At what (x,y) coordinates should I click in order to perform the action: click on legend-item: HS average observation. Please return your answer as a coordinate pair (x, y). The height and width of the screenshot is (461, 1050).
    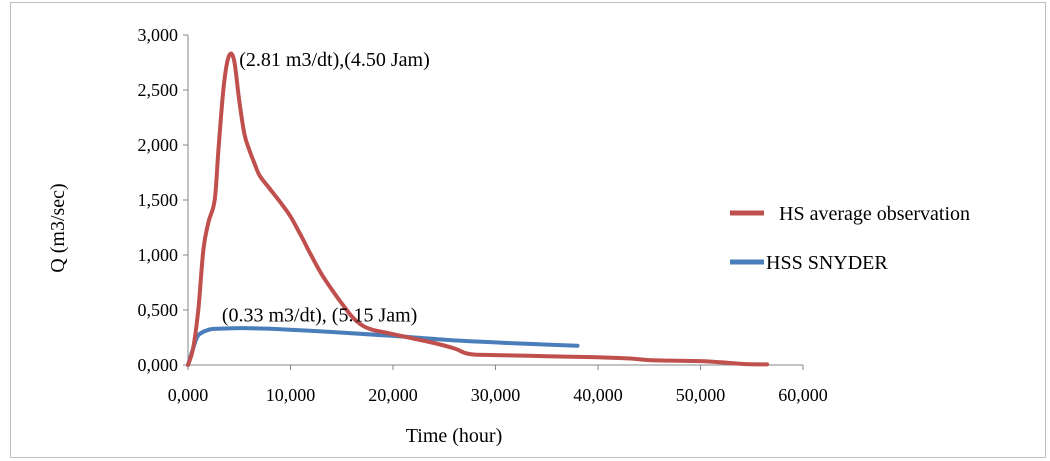
    Looking at the image, I should click on (850, 214).